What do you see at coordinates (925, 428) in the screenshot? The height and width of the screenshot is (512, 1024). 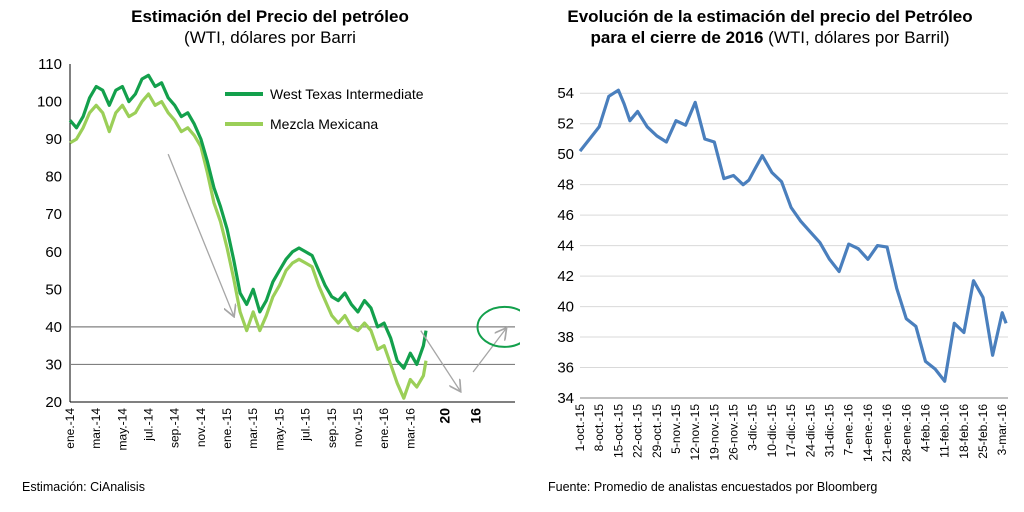 I see `right-x-tick-label: 4-feb.-16` at bounding box center [925, 428].